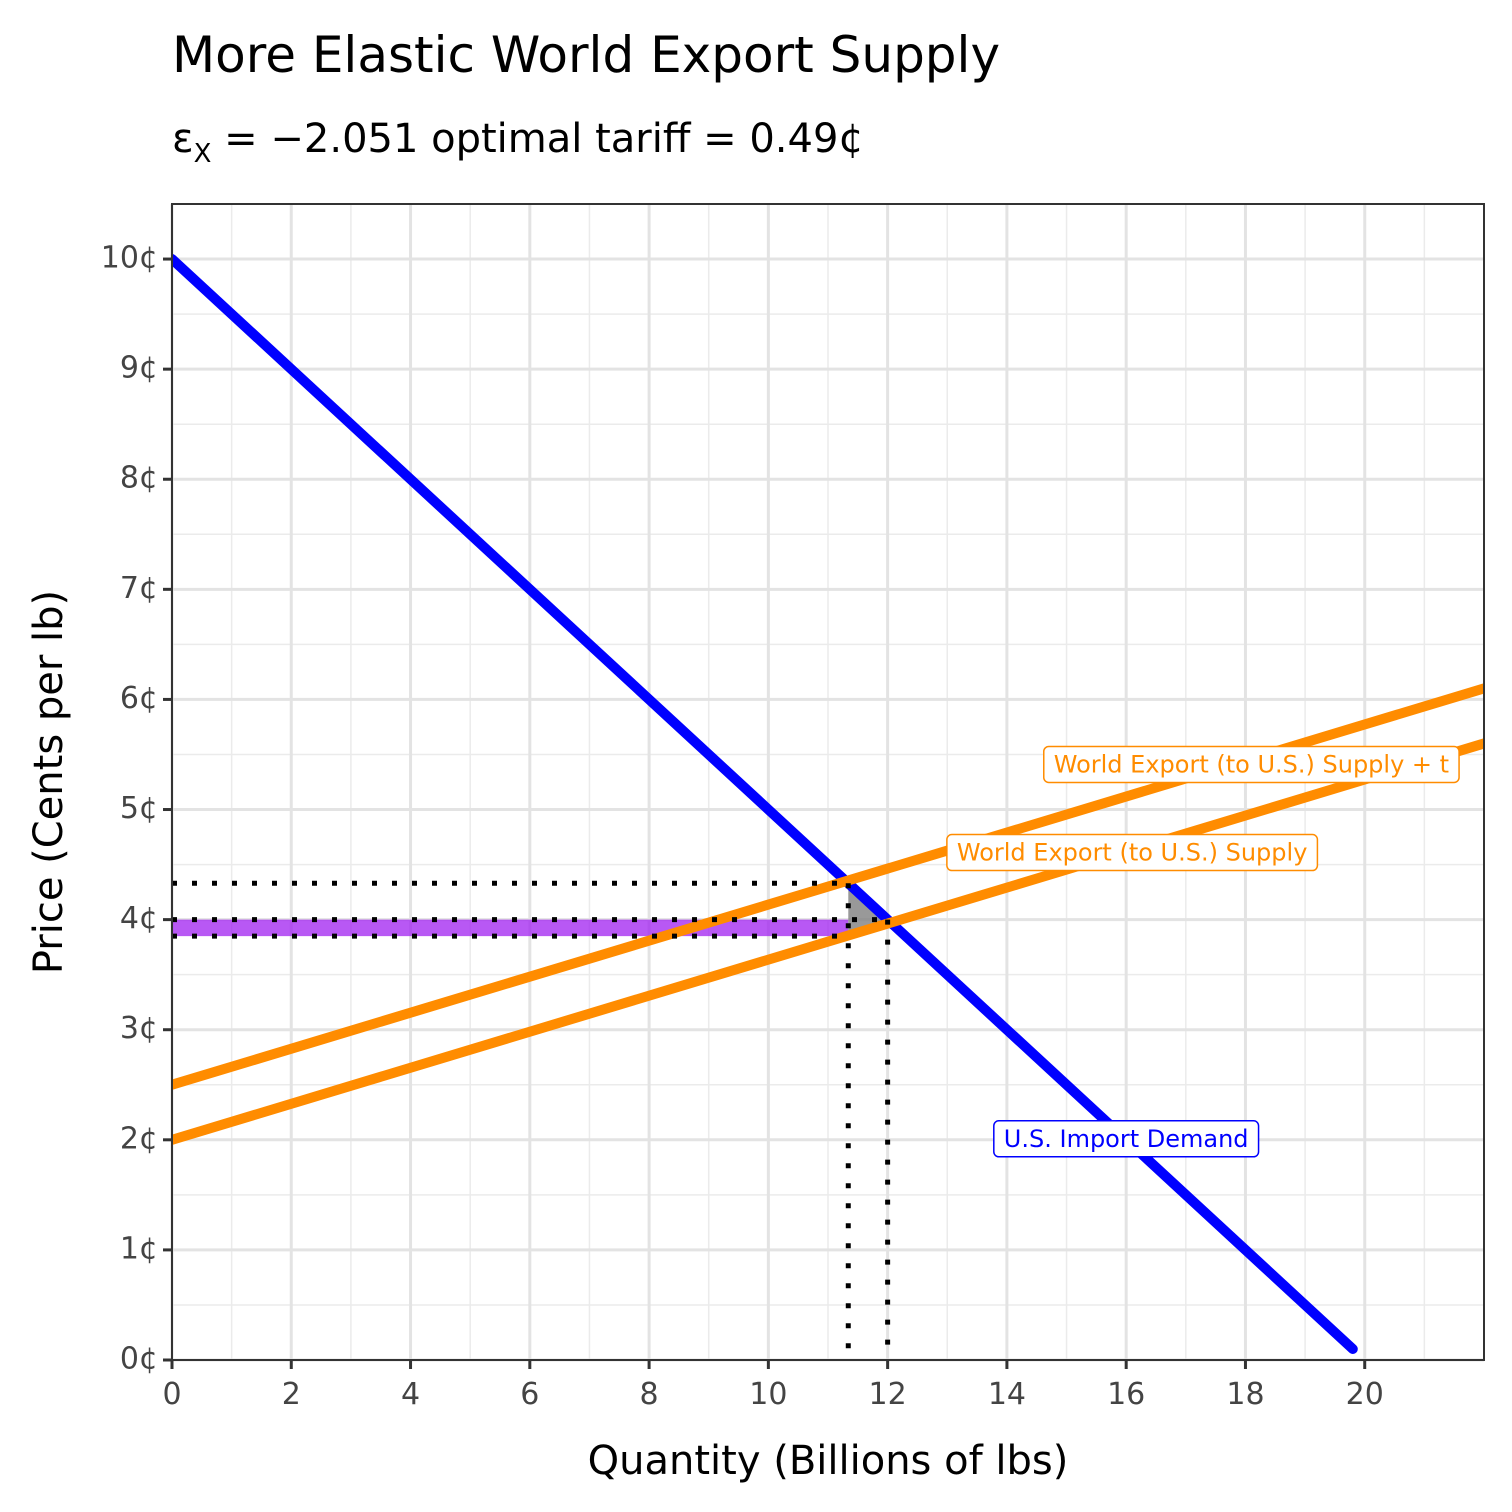 The height and width of the screenshot is (1512, 1512). What do you see at coordinates (649, 1394) in the screenshot?
I see `x-tick-label: 8` at bounding box center [649, 1394].